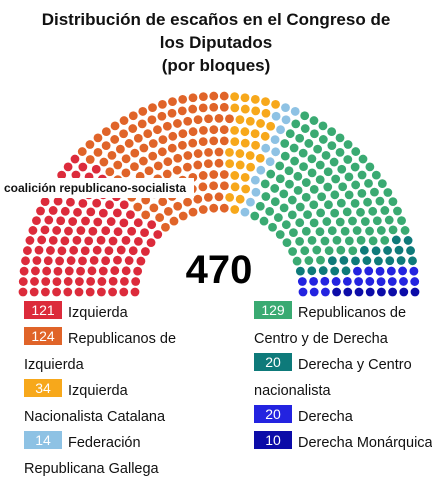  I want to click on legend-label: Derecha, so click(325, 417).